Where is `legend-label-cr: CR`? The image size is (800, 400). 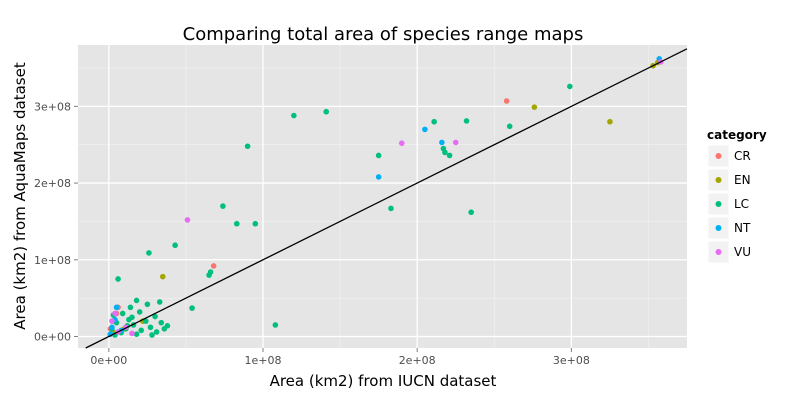
legend-label-cr: CR is located at coordinates (742, 156).